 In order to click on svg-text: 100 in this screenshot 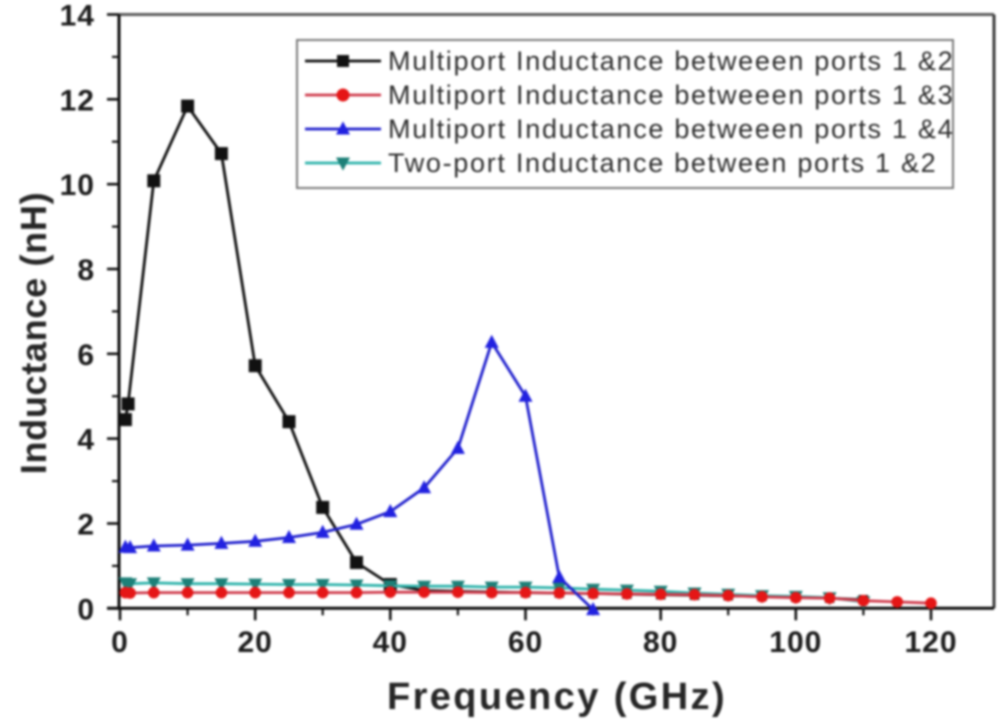, I will do `click(795, 642)`.